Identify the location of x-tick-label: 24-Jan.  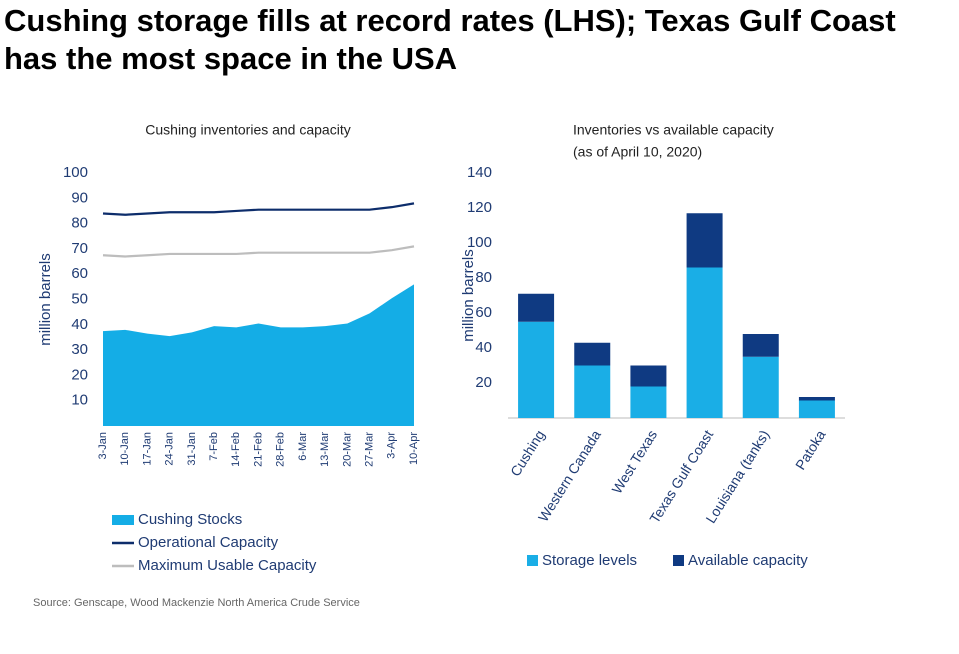
(170, 449).